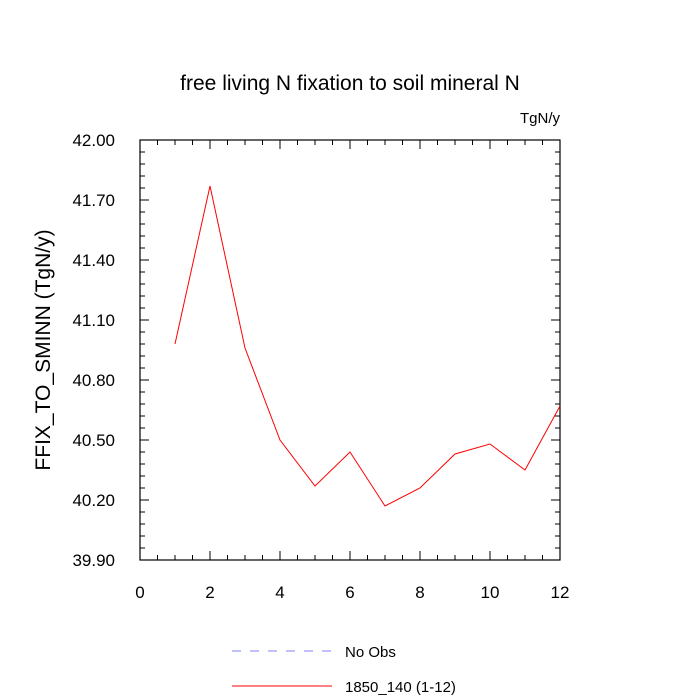 The image size is (700, 700). Describe the element at coordinates (93, 140) in the screenshot. I see `y-tick-label: 42.00` at that location.